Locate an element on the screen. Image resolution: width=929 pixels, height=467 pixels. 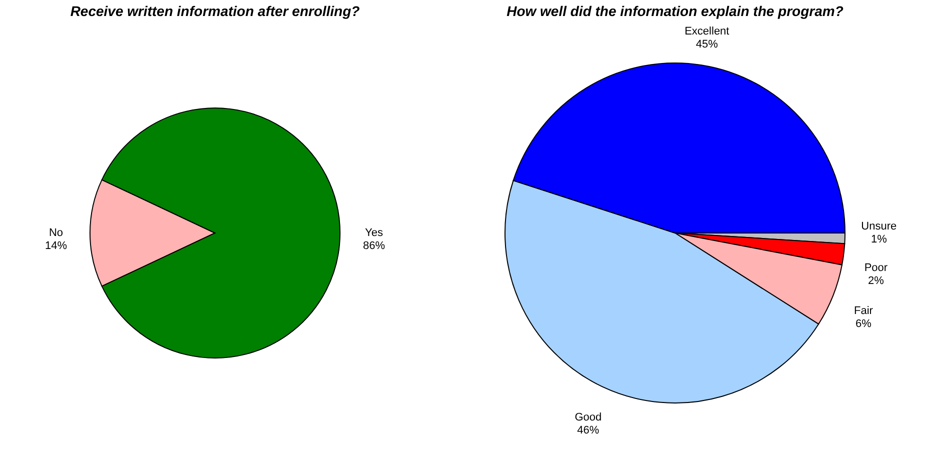
slice-label: Poor is located at coordinates (876, 268).